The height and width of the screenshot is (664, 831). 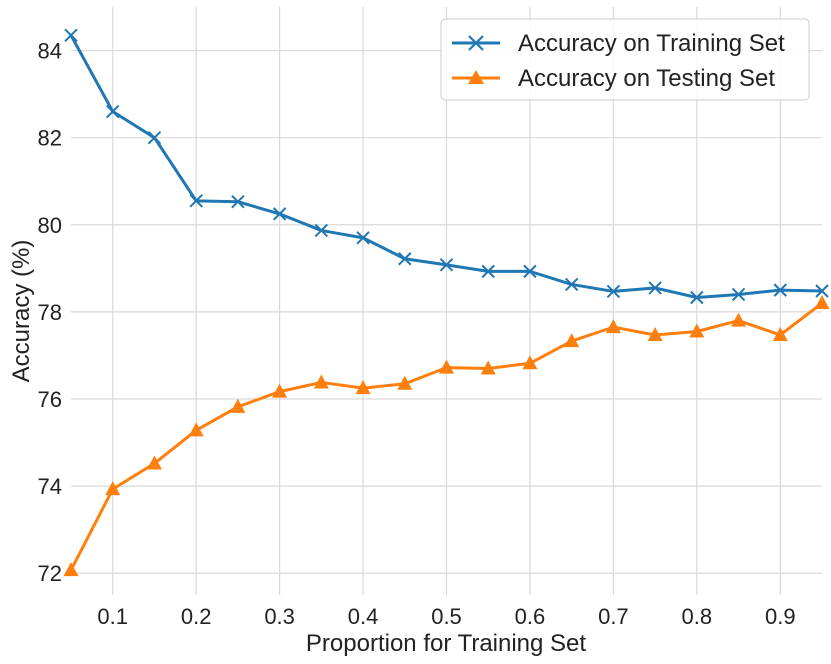 What do you see at coordinates (613, 616) in the screenshot?
I see `x-tick-label: 0.7` at bounding box center [613, 616].